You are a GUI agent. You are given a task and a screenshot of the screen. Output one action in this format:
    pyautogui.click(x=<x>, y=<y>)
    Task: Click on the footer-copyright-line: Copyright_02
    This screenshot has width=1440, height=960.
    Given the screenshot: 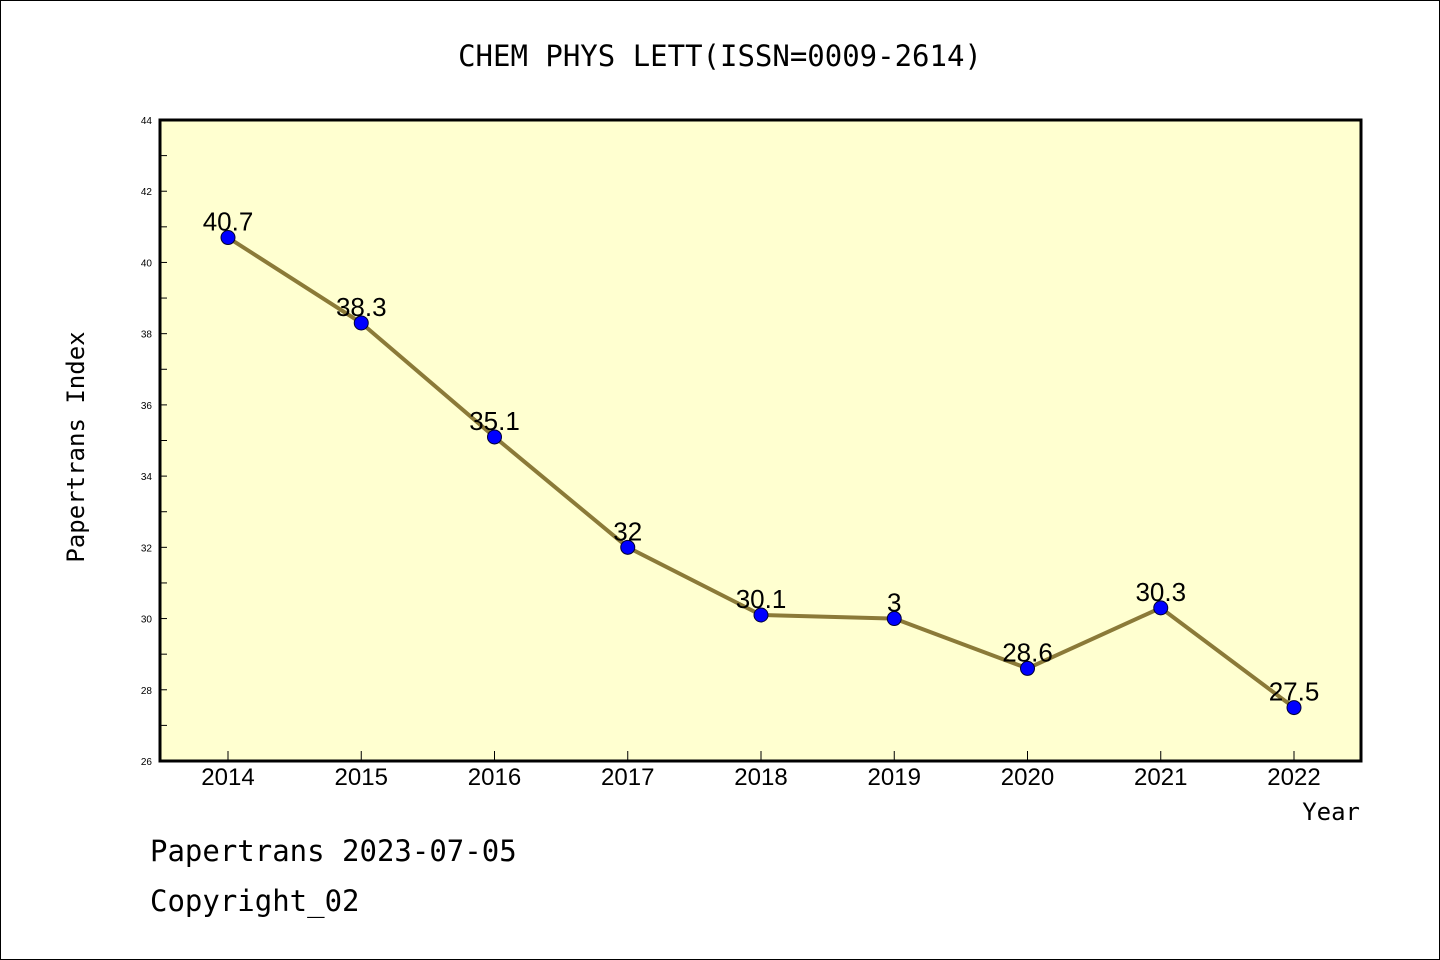 What is the action you would take?
    pyautogui.click(x=255, y=901)
    